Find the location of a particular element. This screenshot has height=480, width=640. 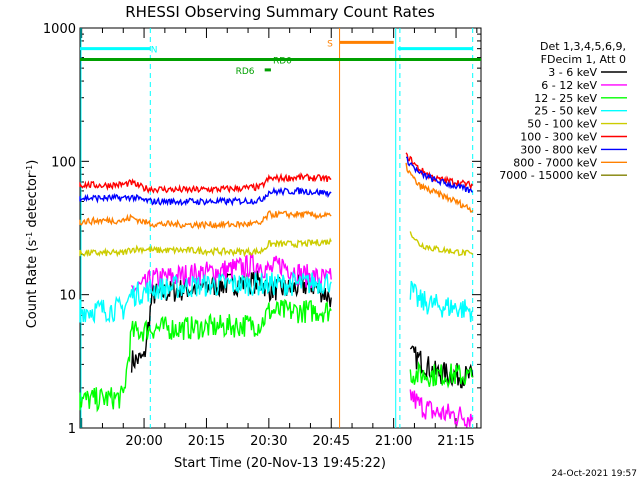

y-axis-label: Count Rate (s-1 detector-1) is located at coordinates (33, 244).